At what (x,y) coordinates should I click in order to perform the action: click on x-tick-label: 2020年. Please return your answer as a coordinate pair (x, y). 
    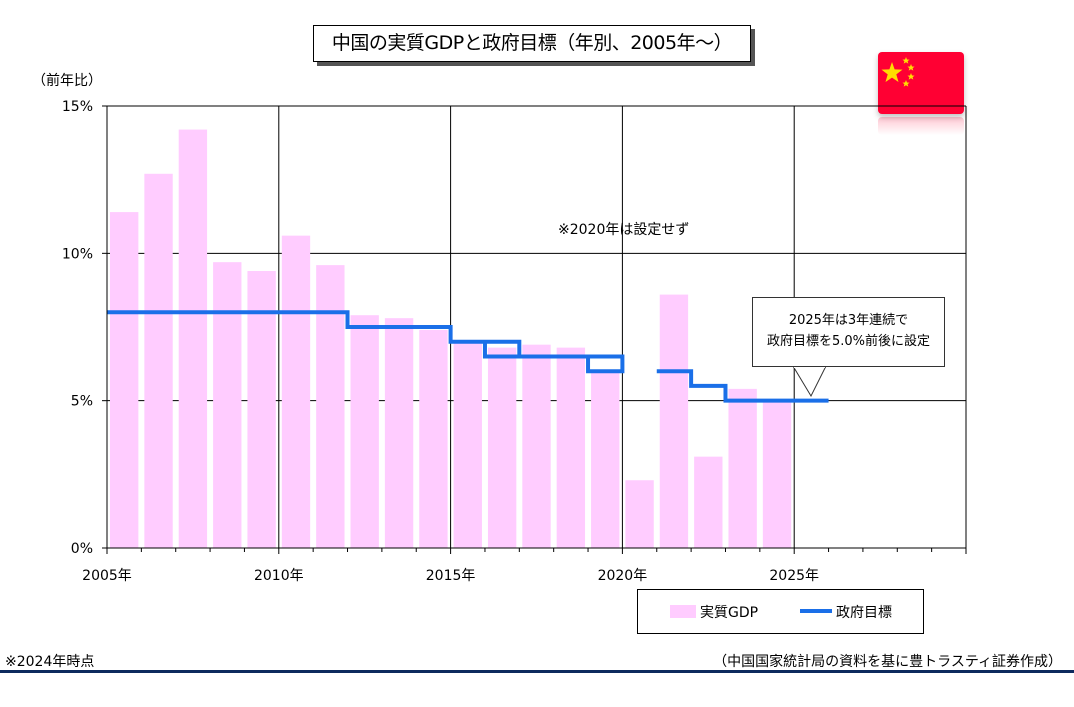
    Looking at the image, I should click on (623, 576).